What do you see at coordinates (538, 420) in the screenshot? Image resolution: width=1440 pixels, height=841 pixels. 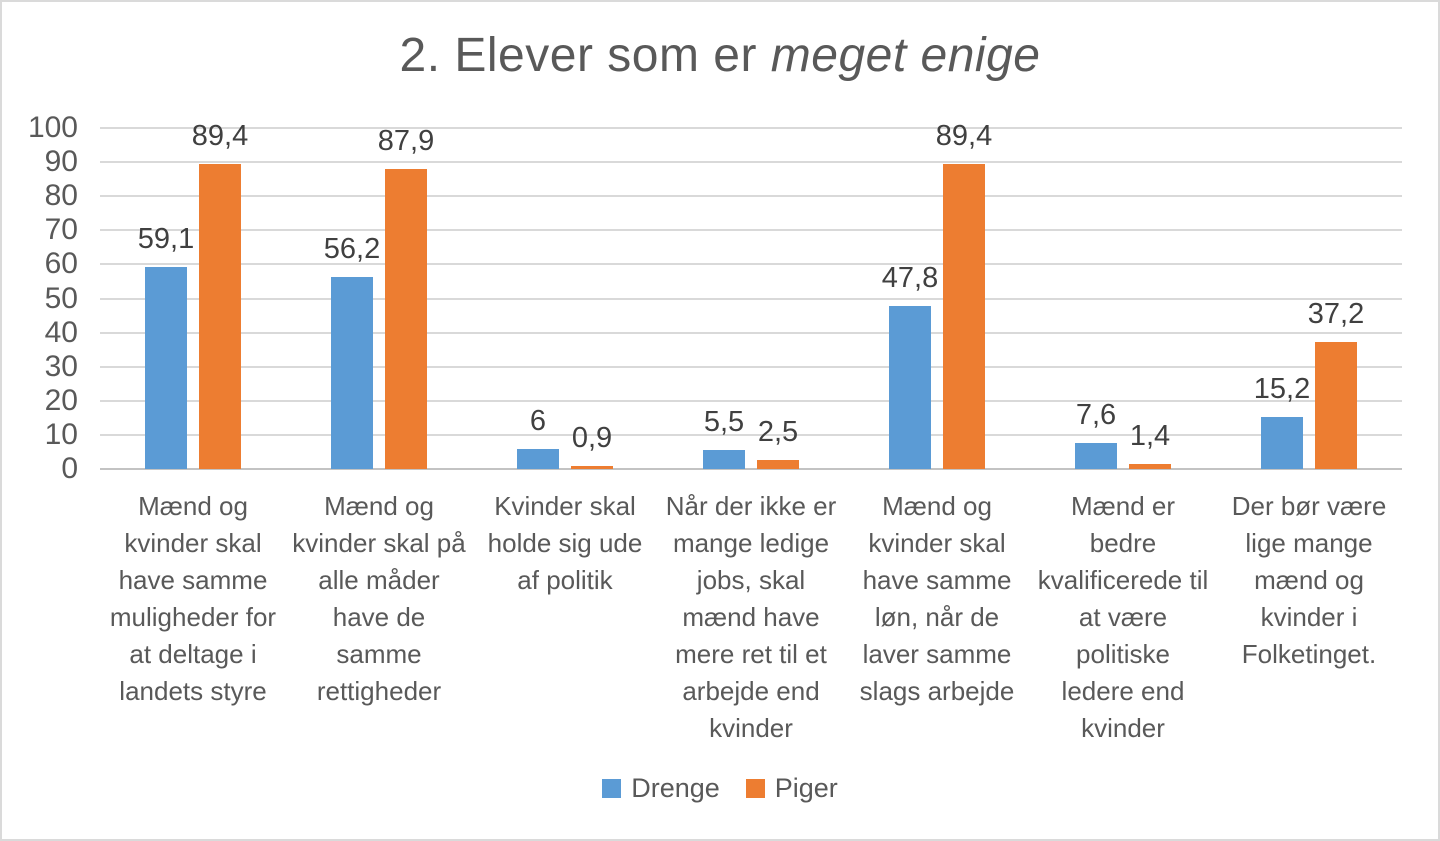 I see `data-label-drenge-3: 6` at bounding box center [538, 420].